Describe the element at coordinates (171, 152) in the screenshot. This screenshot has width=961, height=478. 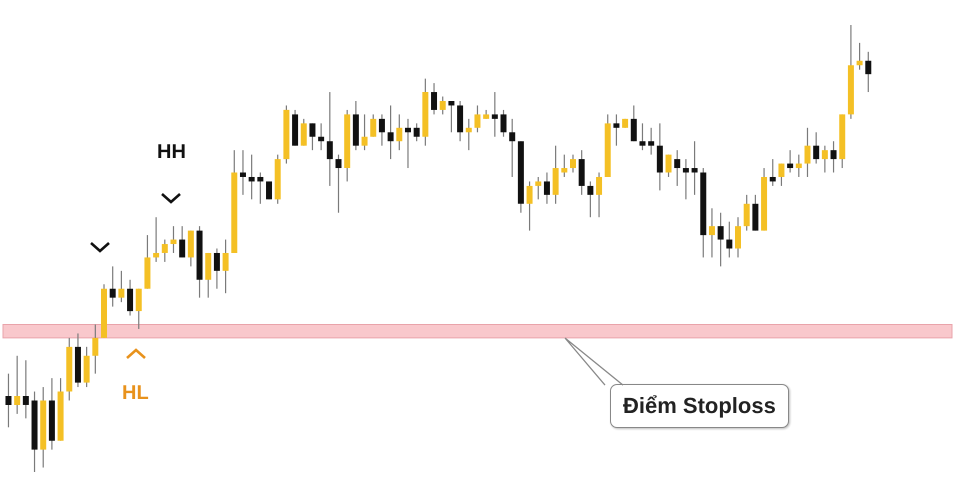
I see `annotation: HH` at that location.